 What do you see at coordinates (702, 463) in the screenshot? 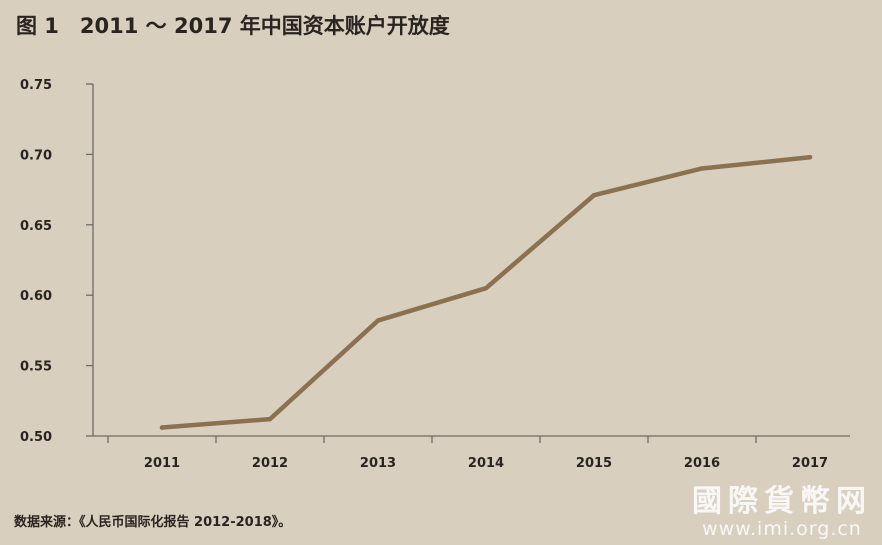
I see `x-tick-label: 2016` at bounding box center [702, 463].